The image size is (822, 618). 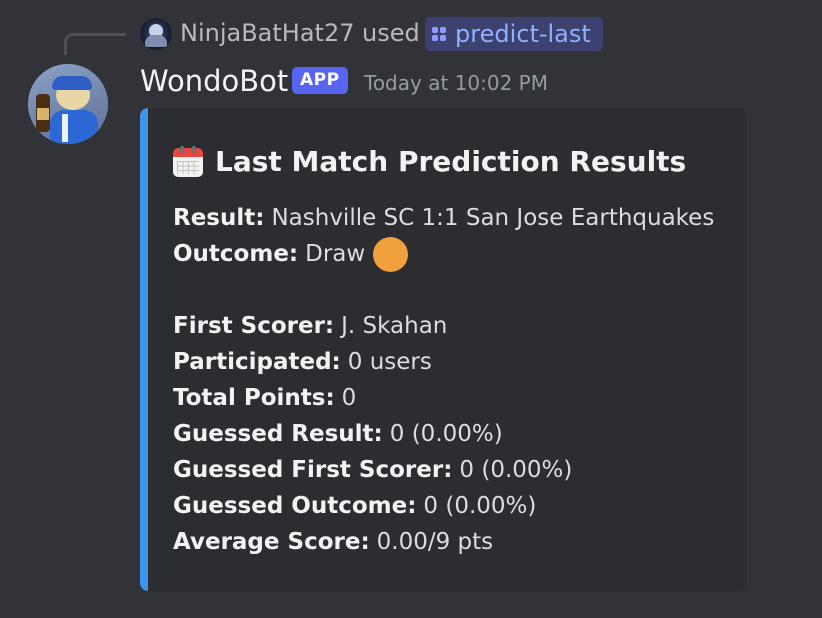 What do you see at coordinates (443, 290) in the screenshot?
I see `blank-line` at bounding box center [443, 290].